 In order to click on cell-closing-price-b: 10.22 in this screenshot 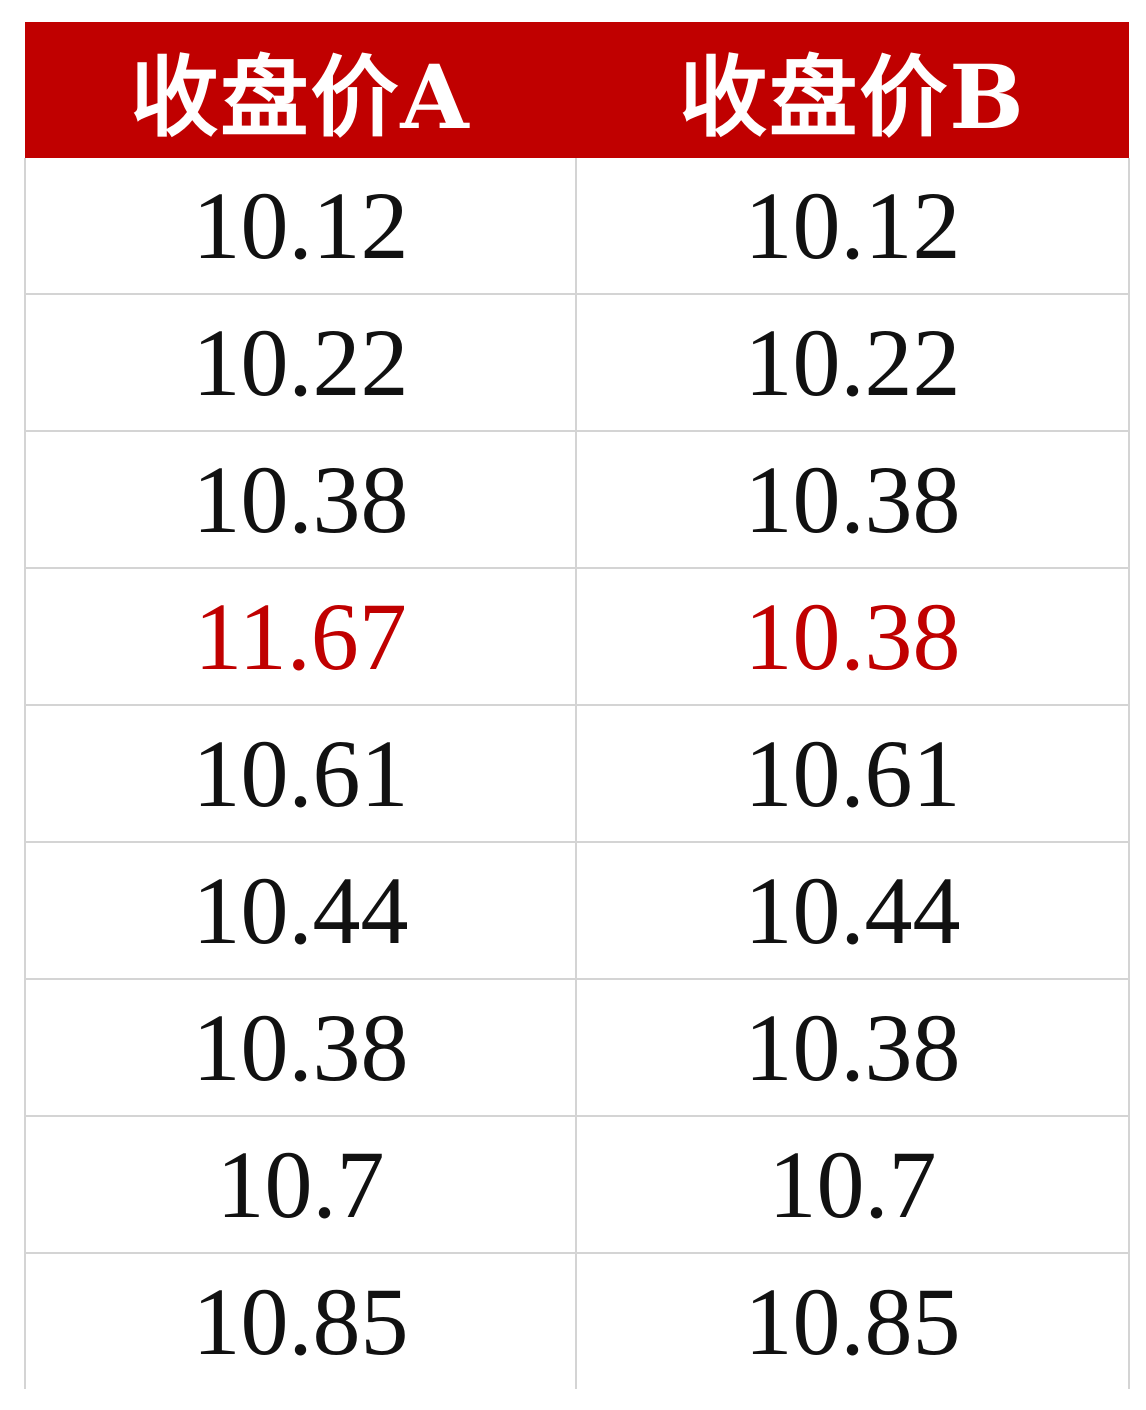, I will do `click(852, 363)`.